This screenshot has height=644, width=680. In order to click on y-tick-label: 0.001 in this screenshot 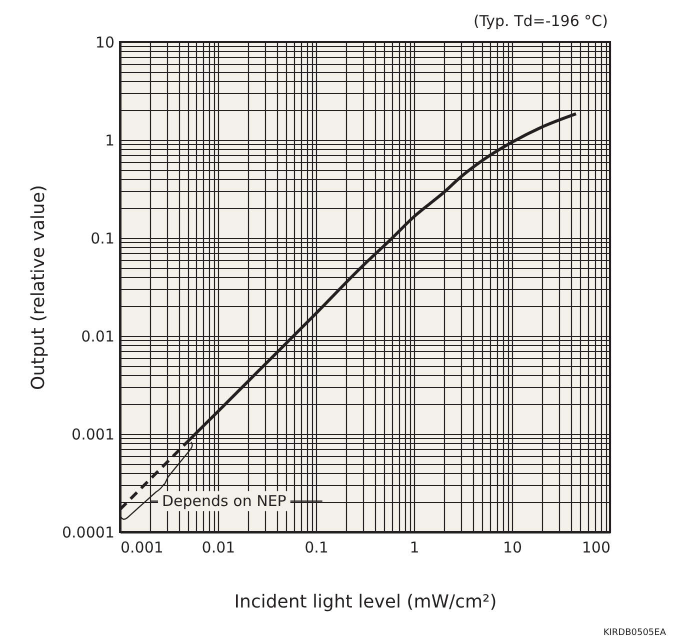, I will do `click(93, 435)`.